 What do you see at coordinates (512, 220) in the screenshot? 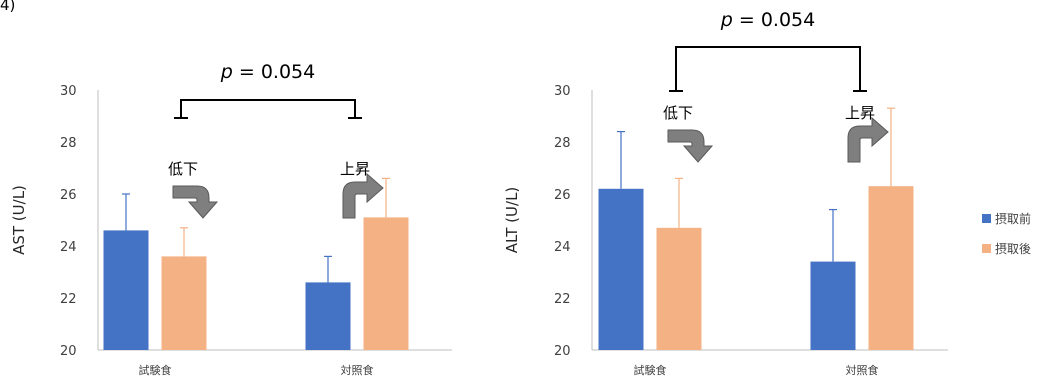
I see `y-axis-label: ALT (U/L)` at bounding box center [512, 220].